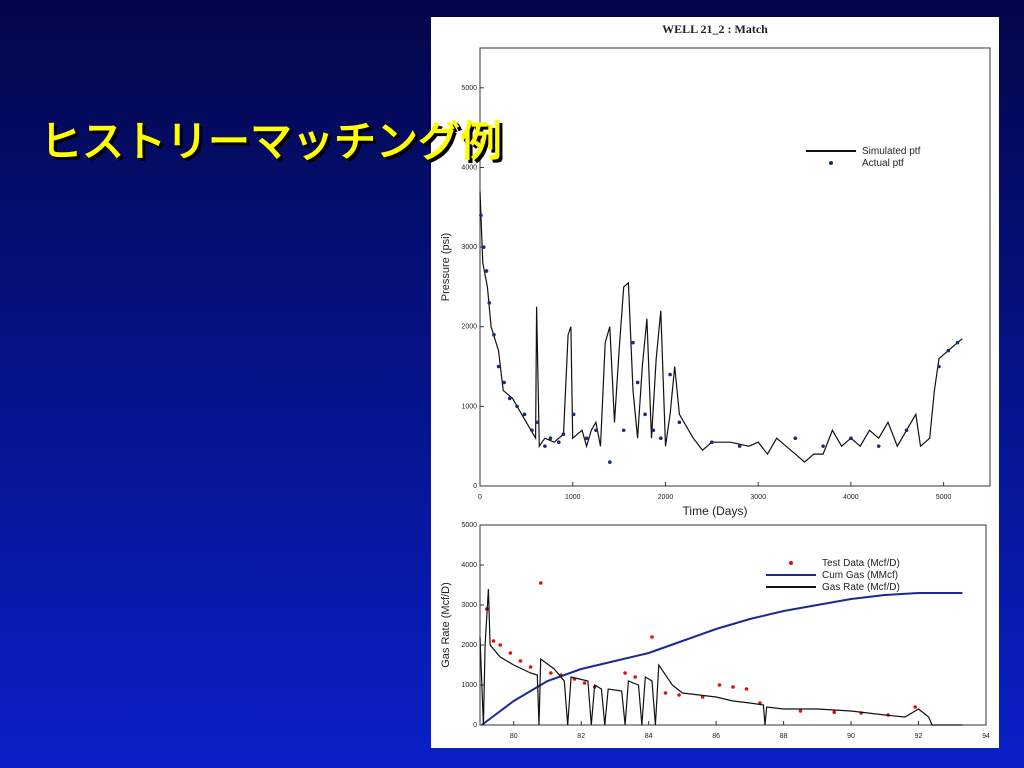  What do you see at coordinates (573, 497) in the screenshot?
I see `x-tick-label: 1000` at bounding box center [573, 497].